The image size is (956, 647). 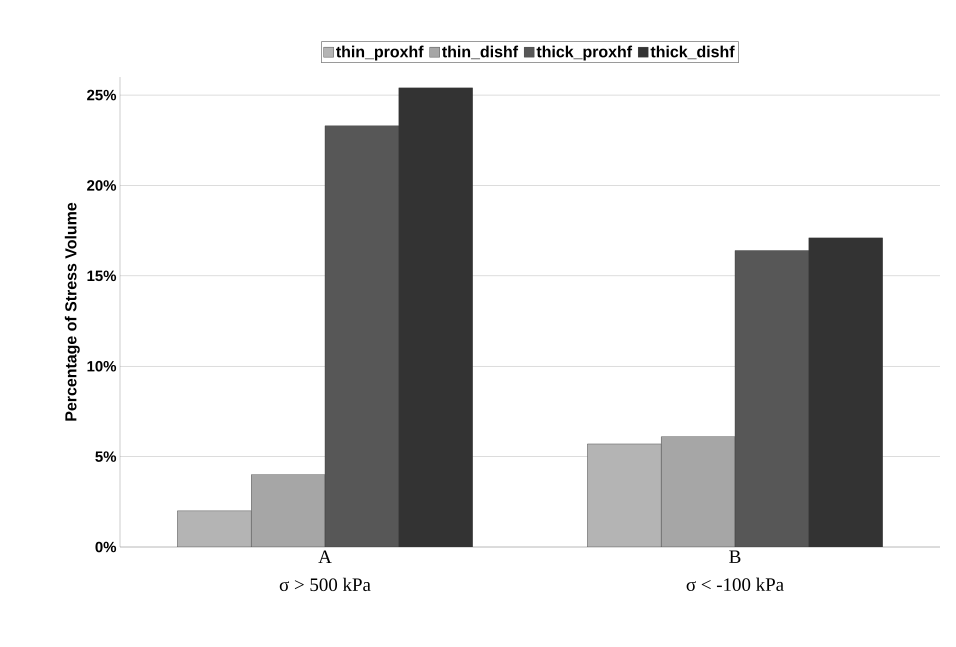 What do you see at coordinates (72, 311) in the screenshot?
I see `y-axis-title: Percentage of Stress Volume` at bounding box center [72, 311].